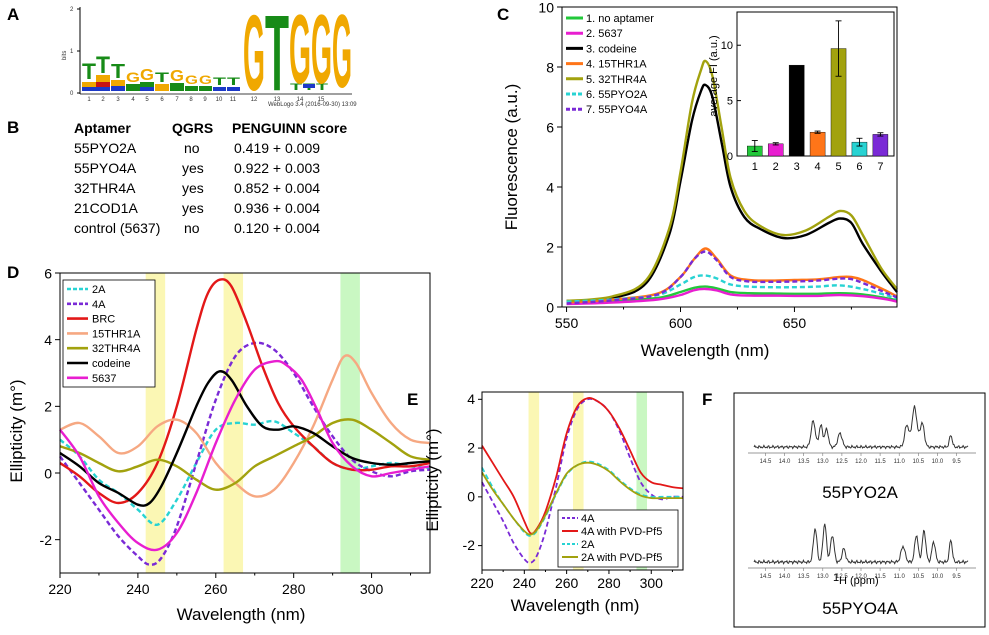 The height and width of the screenshot is (635, 989). I want to click on logo-ytick: 1, so click(72, 52).